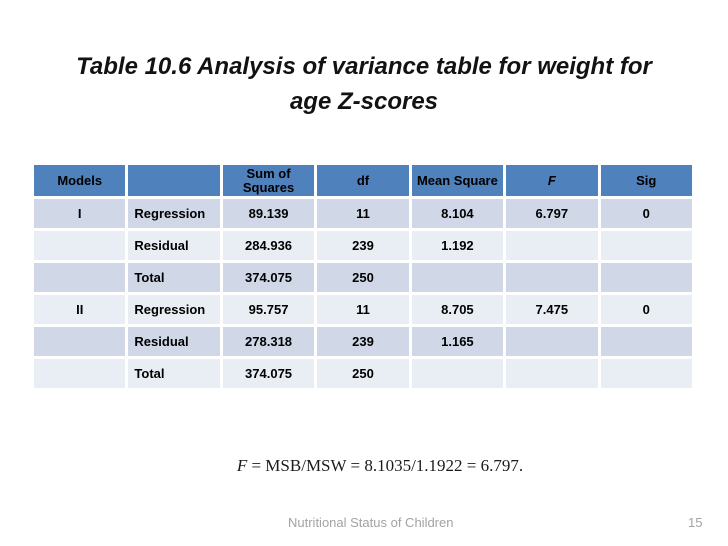 The image size is (728, 546). Describe the element at coordinates (385, 465) in the screenshot. I see `formula-expression: = MSB/MSW = 8.1035/1.1922 = 6.797.` at that location.